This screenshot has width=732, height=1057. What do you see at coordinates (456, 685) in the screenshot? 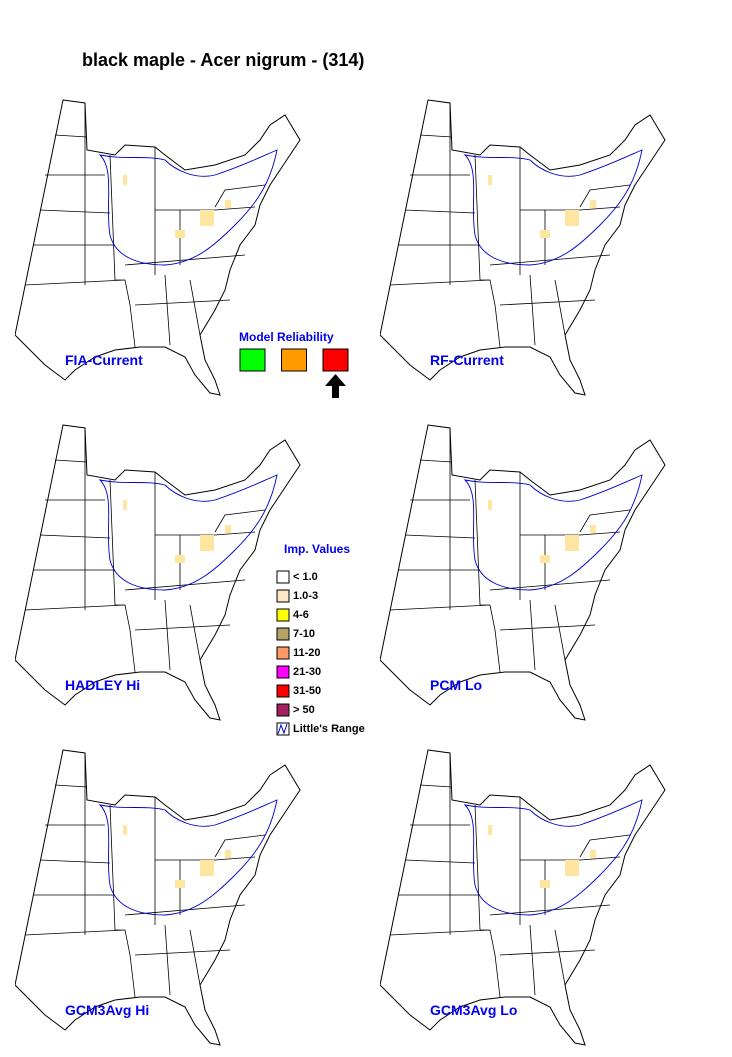
I see `map-label: PCM Lo` at bounding box center [456, 685].